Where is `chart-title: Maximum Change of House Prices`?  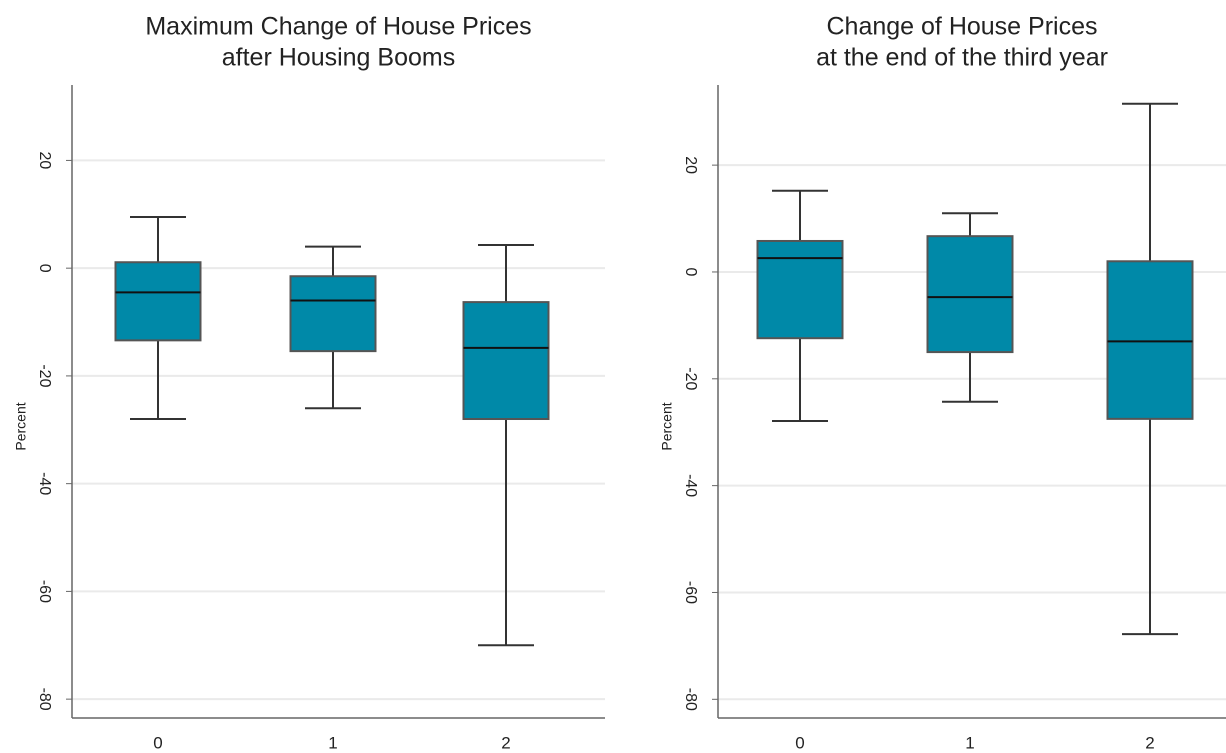
chart-title: Maximum Change of House Prices is located at coordinates (338, 27).